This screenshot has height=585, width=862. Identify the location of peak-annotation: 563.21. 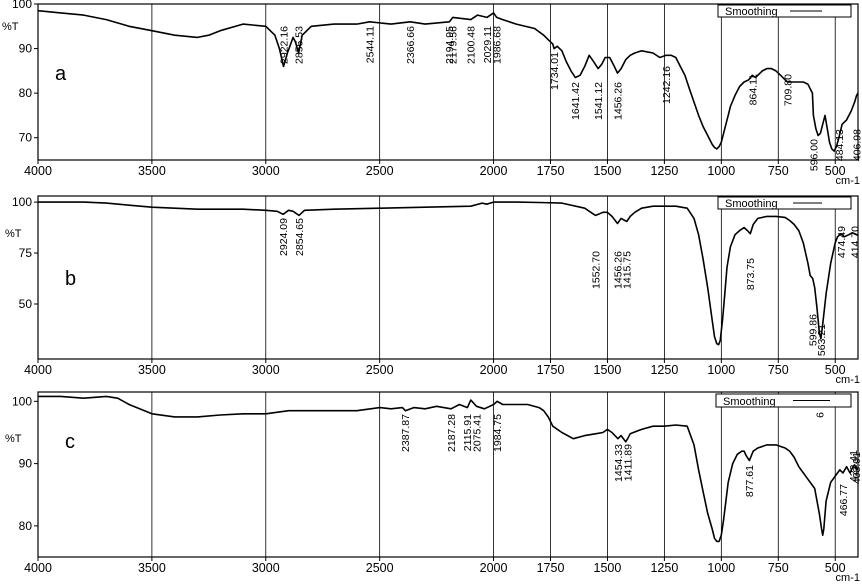
(822, 340).